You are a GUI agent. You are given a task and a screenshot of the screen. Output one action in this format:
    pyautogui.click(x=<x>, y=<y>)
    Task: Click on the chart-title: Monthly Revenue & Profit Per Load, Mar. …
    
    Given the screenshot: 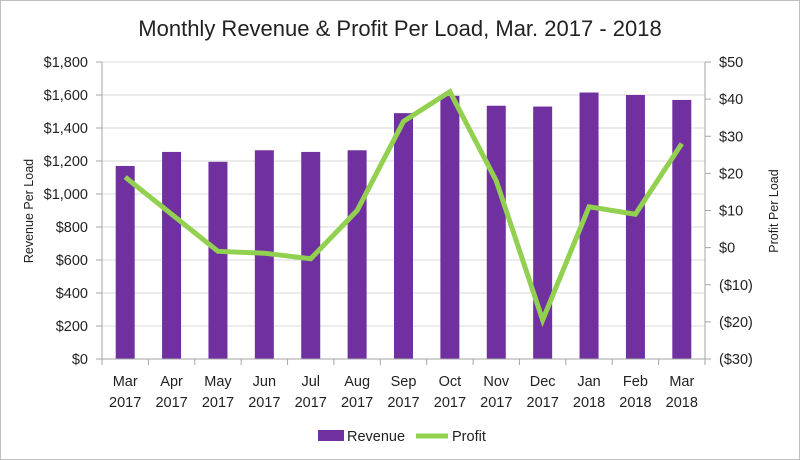 What is the action you would take?
    pyautogui.click(x=399, y=28)
    